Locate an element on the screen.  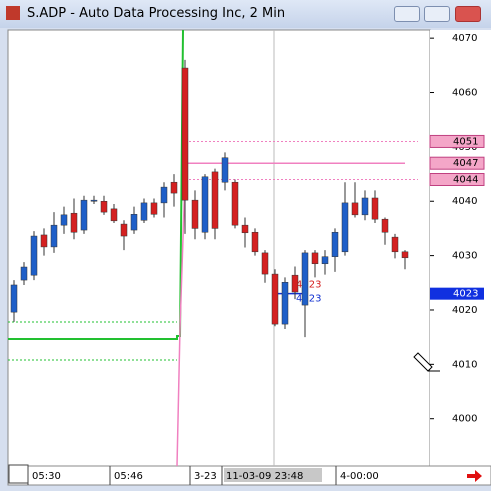
x-label-highlight is located at coordinates (273, 475).